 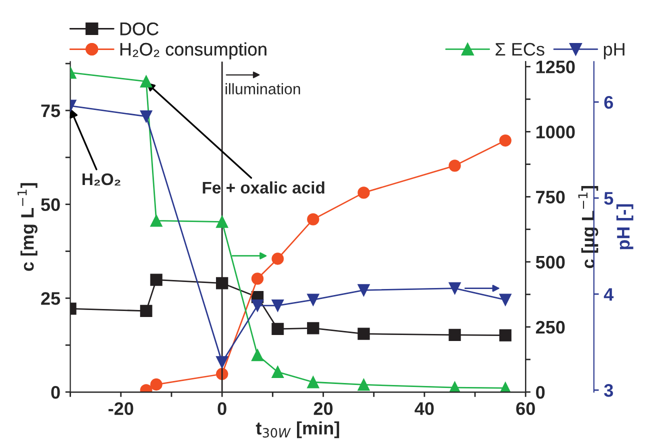 I want to click on y-axis-title: c [mg L$^{−1}$], so click(x=27, y=227).